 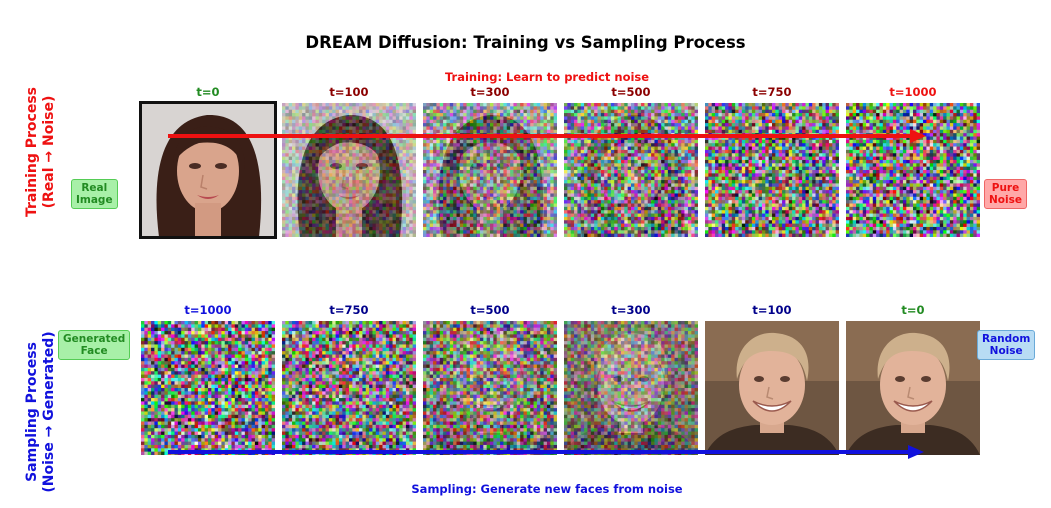 What do you see at coordinates (913, 92) in the screenshot?
I see `training-timestep-label: t=1000` at bounding box center [913, 92].